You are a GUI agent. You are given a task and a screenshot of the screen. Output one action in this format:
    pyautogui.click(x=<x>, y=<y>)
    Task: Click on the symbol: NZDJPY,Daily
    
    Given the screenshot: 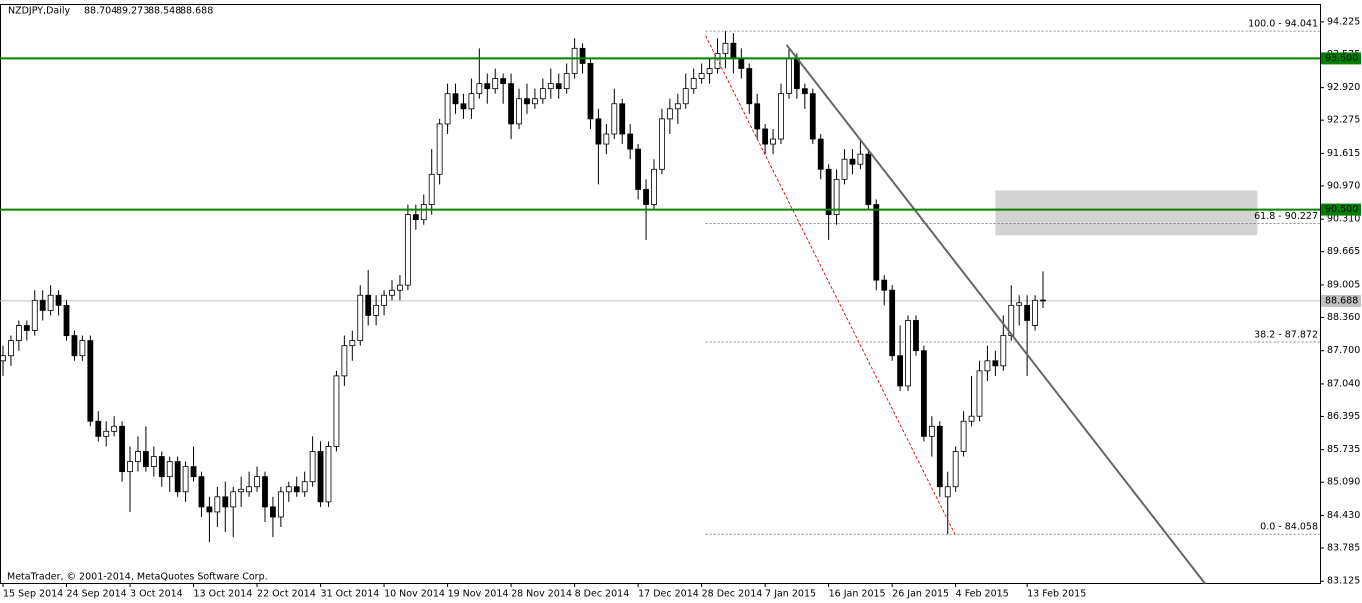 What is the action you would take?
    pyautogui.click(x=39, y=11)
    